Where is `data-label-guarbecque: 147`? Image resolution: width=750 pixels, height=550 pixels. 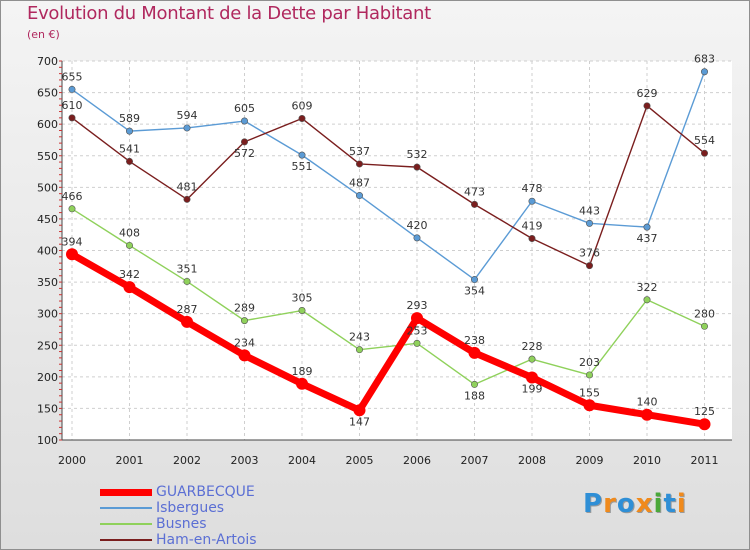 data-label-guarbecque: 147 is located at coordinates (359, 421).